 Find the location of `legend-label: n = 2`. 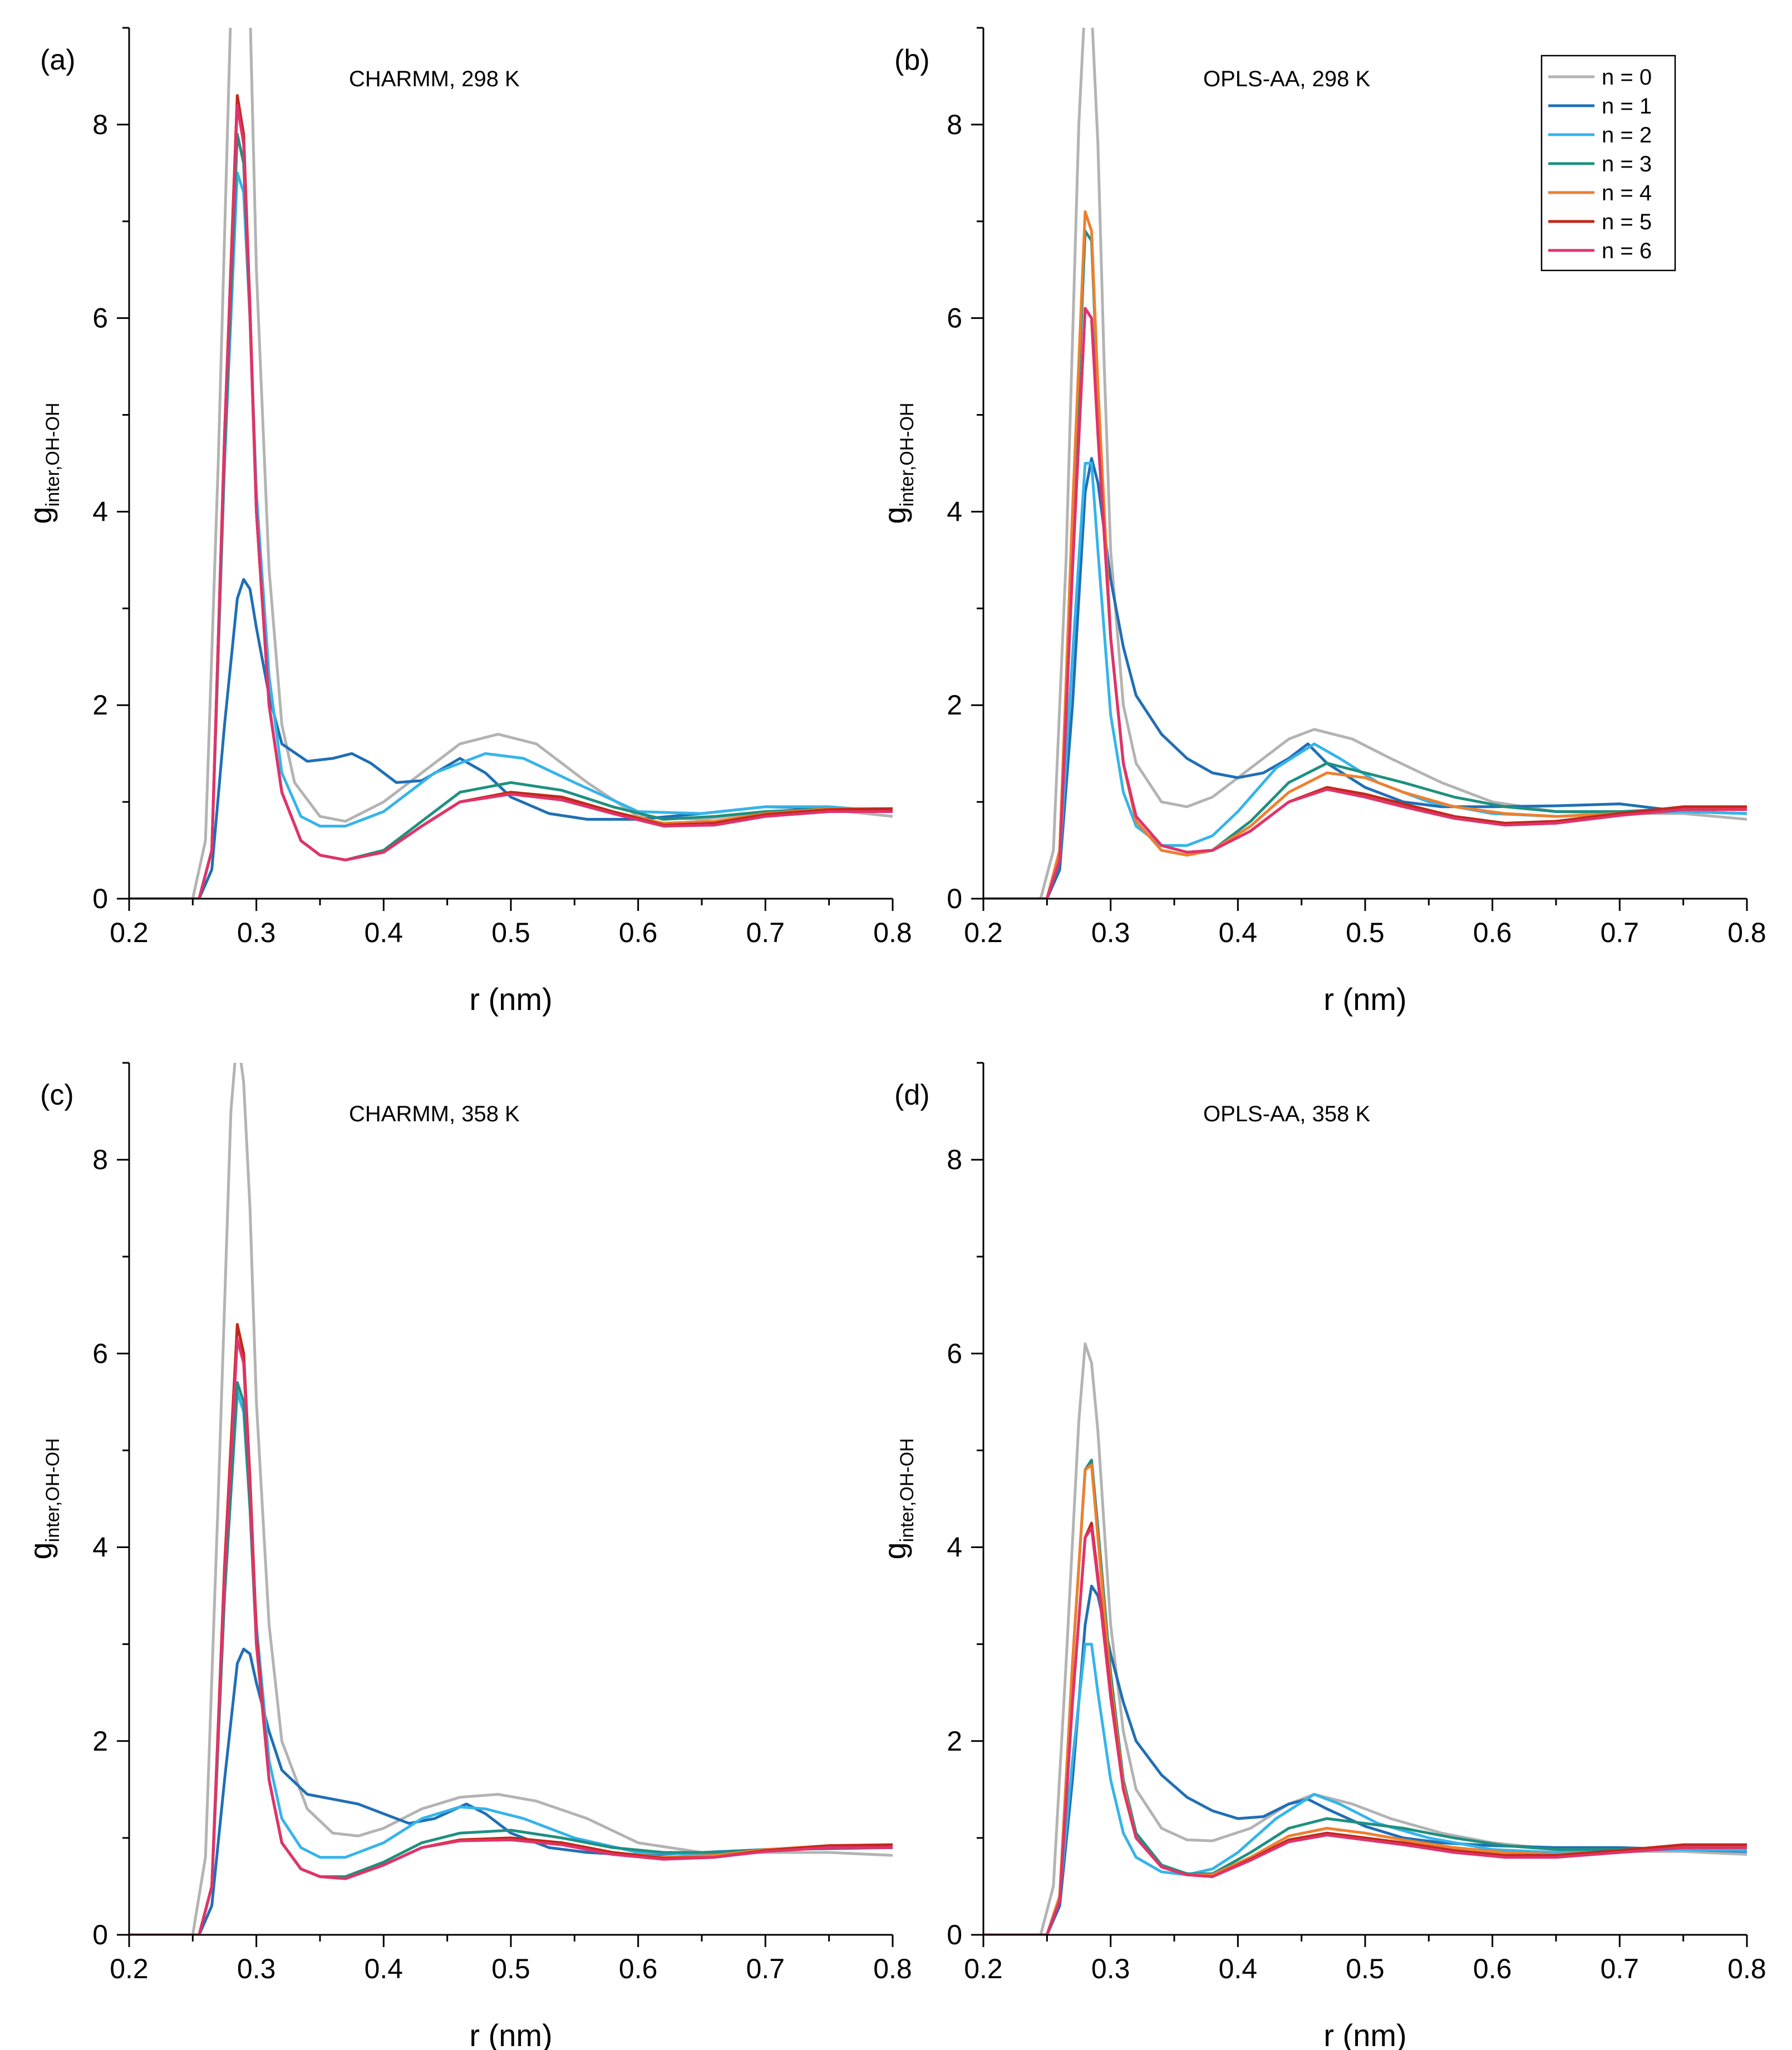

legend-label: n = 2 is located at coordinates (1627, 135).